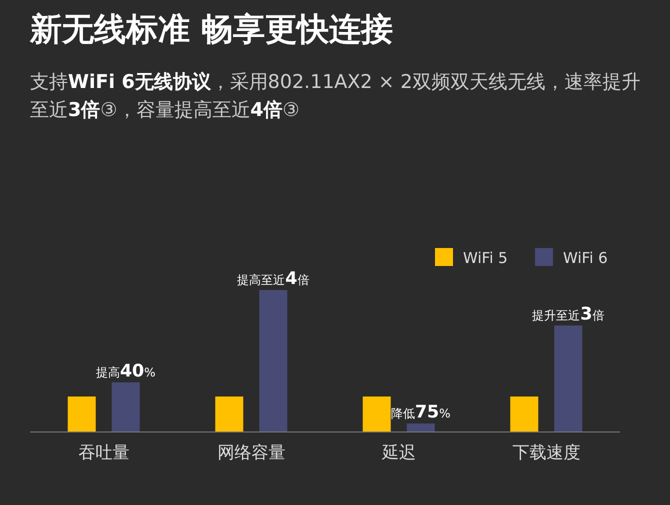  What do you see at coordinates (126, 371) in the screenshot?
I see `annotation: 提高40%` at bounding box center [126, 371].